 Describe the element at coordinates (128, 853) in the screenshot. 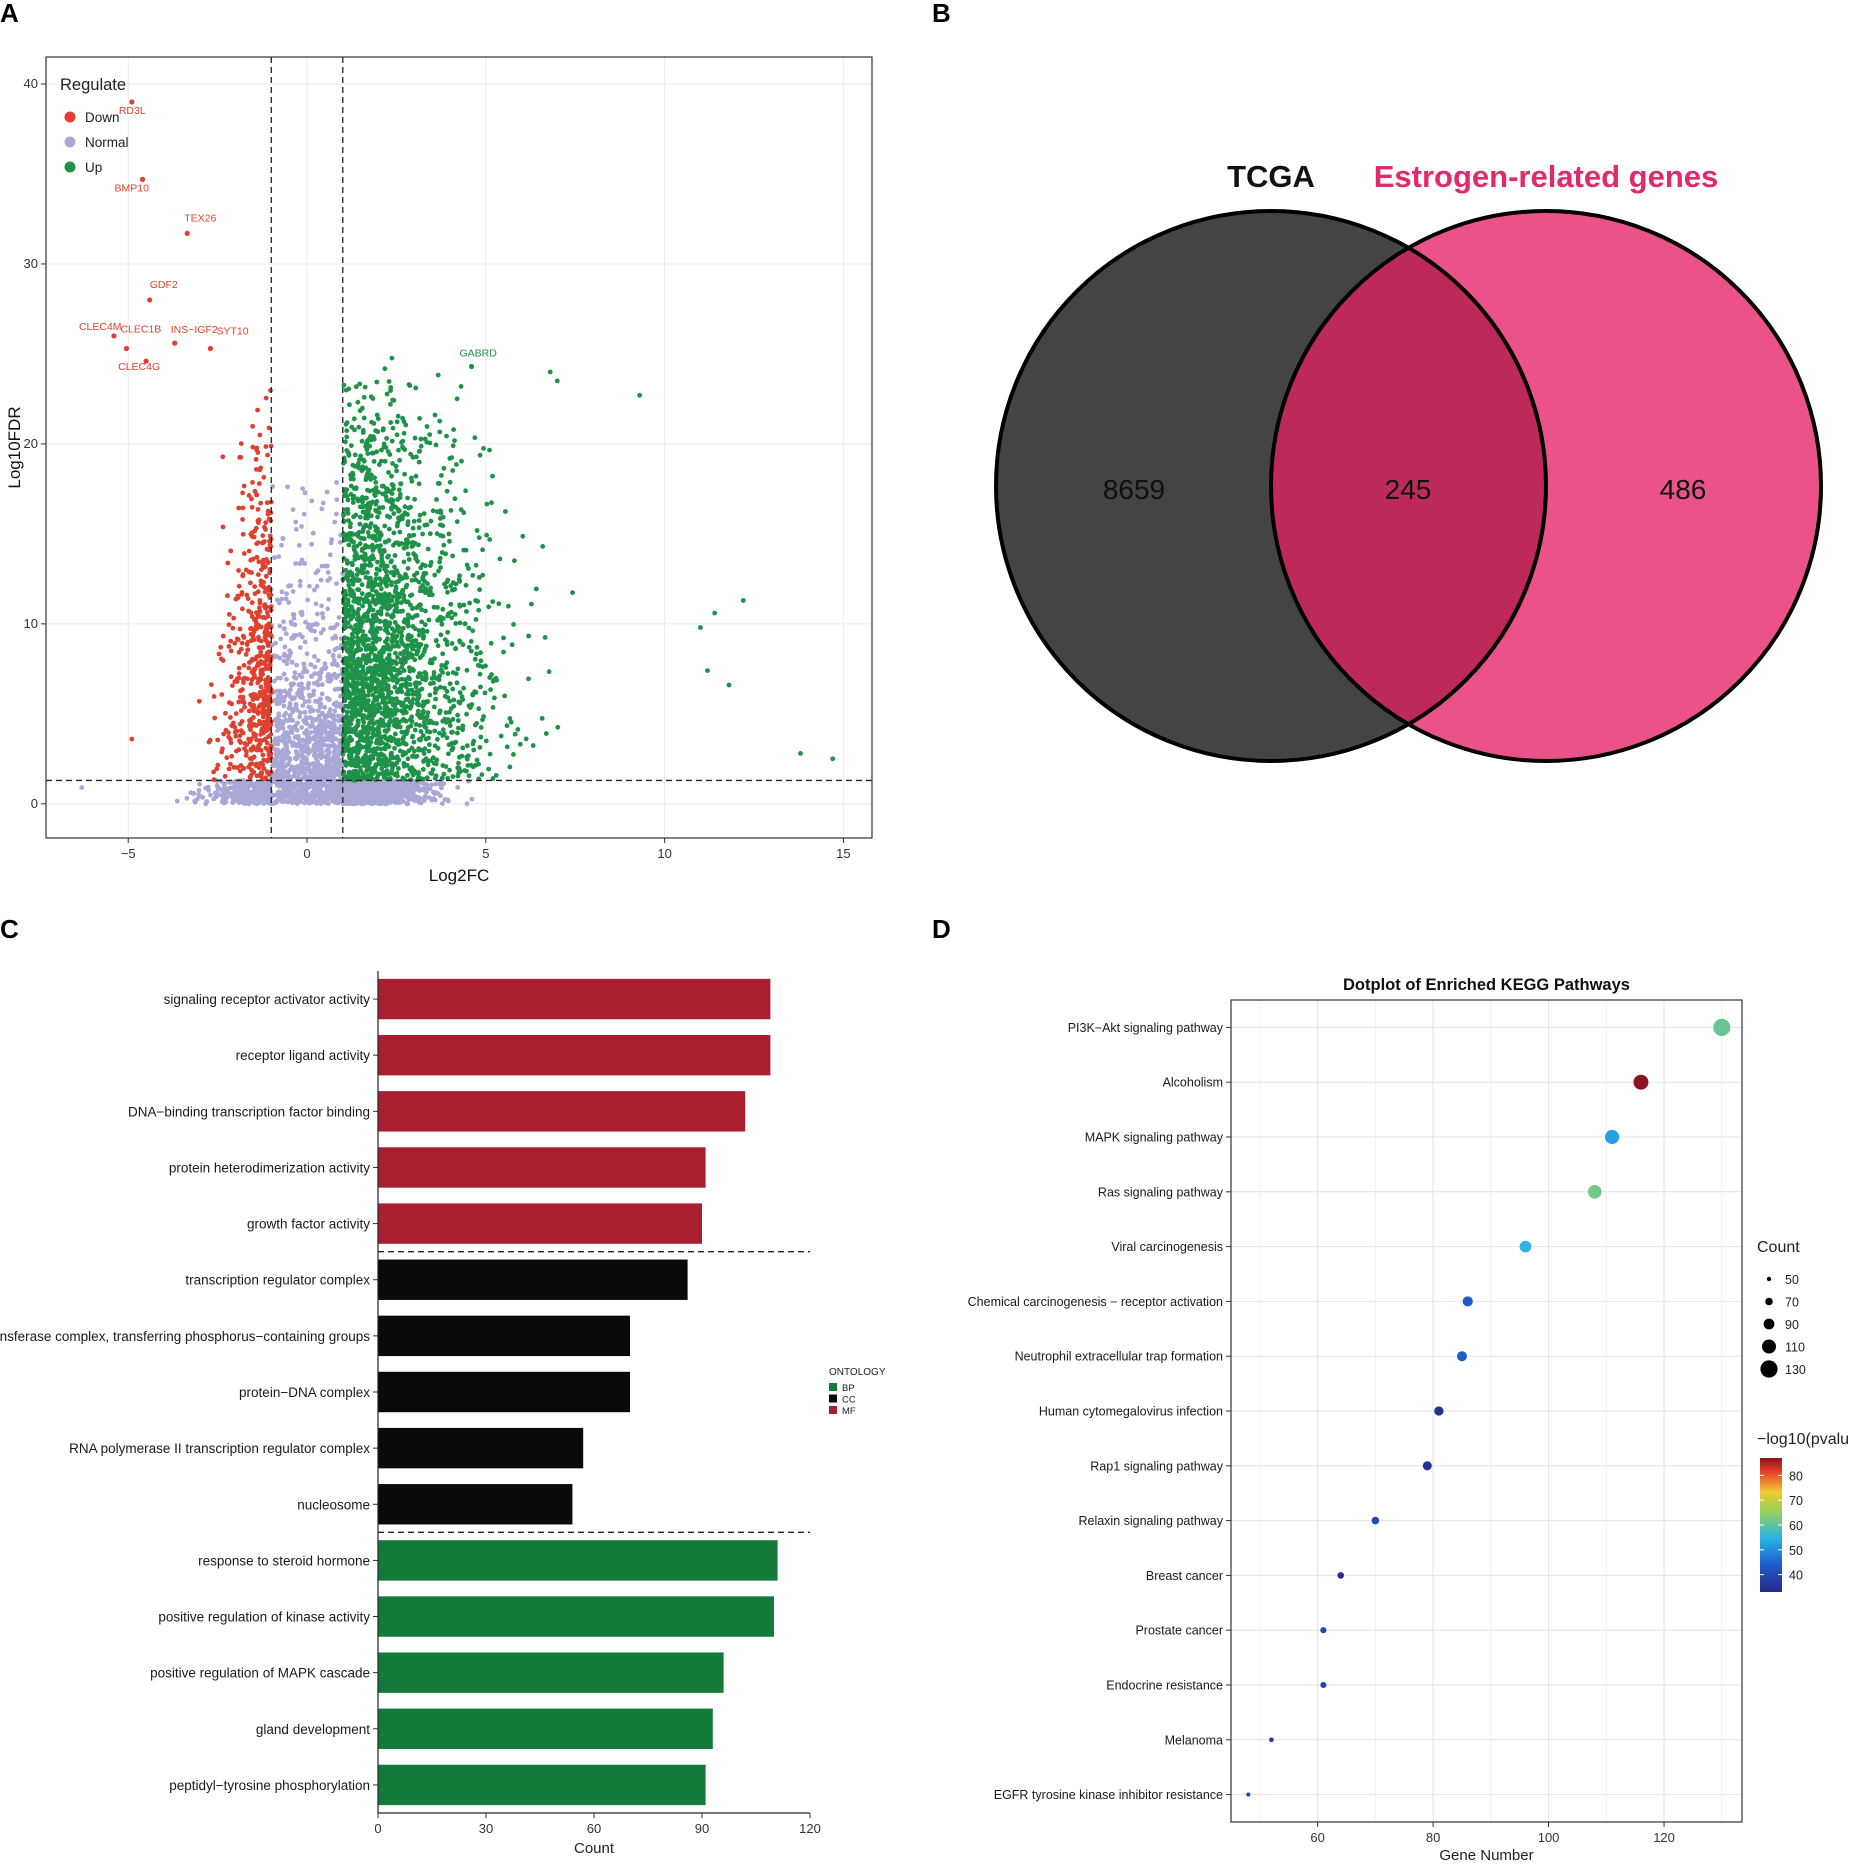

I see `volcano-xtick-label-0: −5` at that location.